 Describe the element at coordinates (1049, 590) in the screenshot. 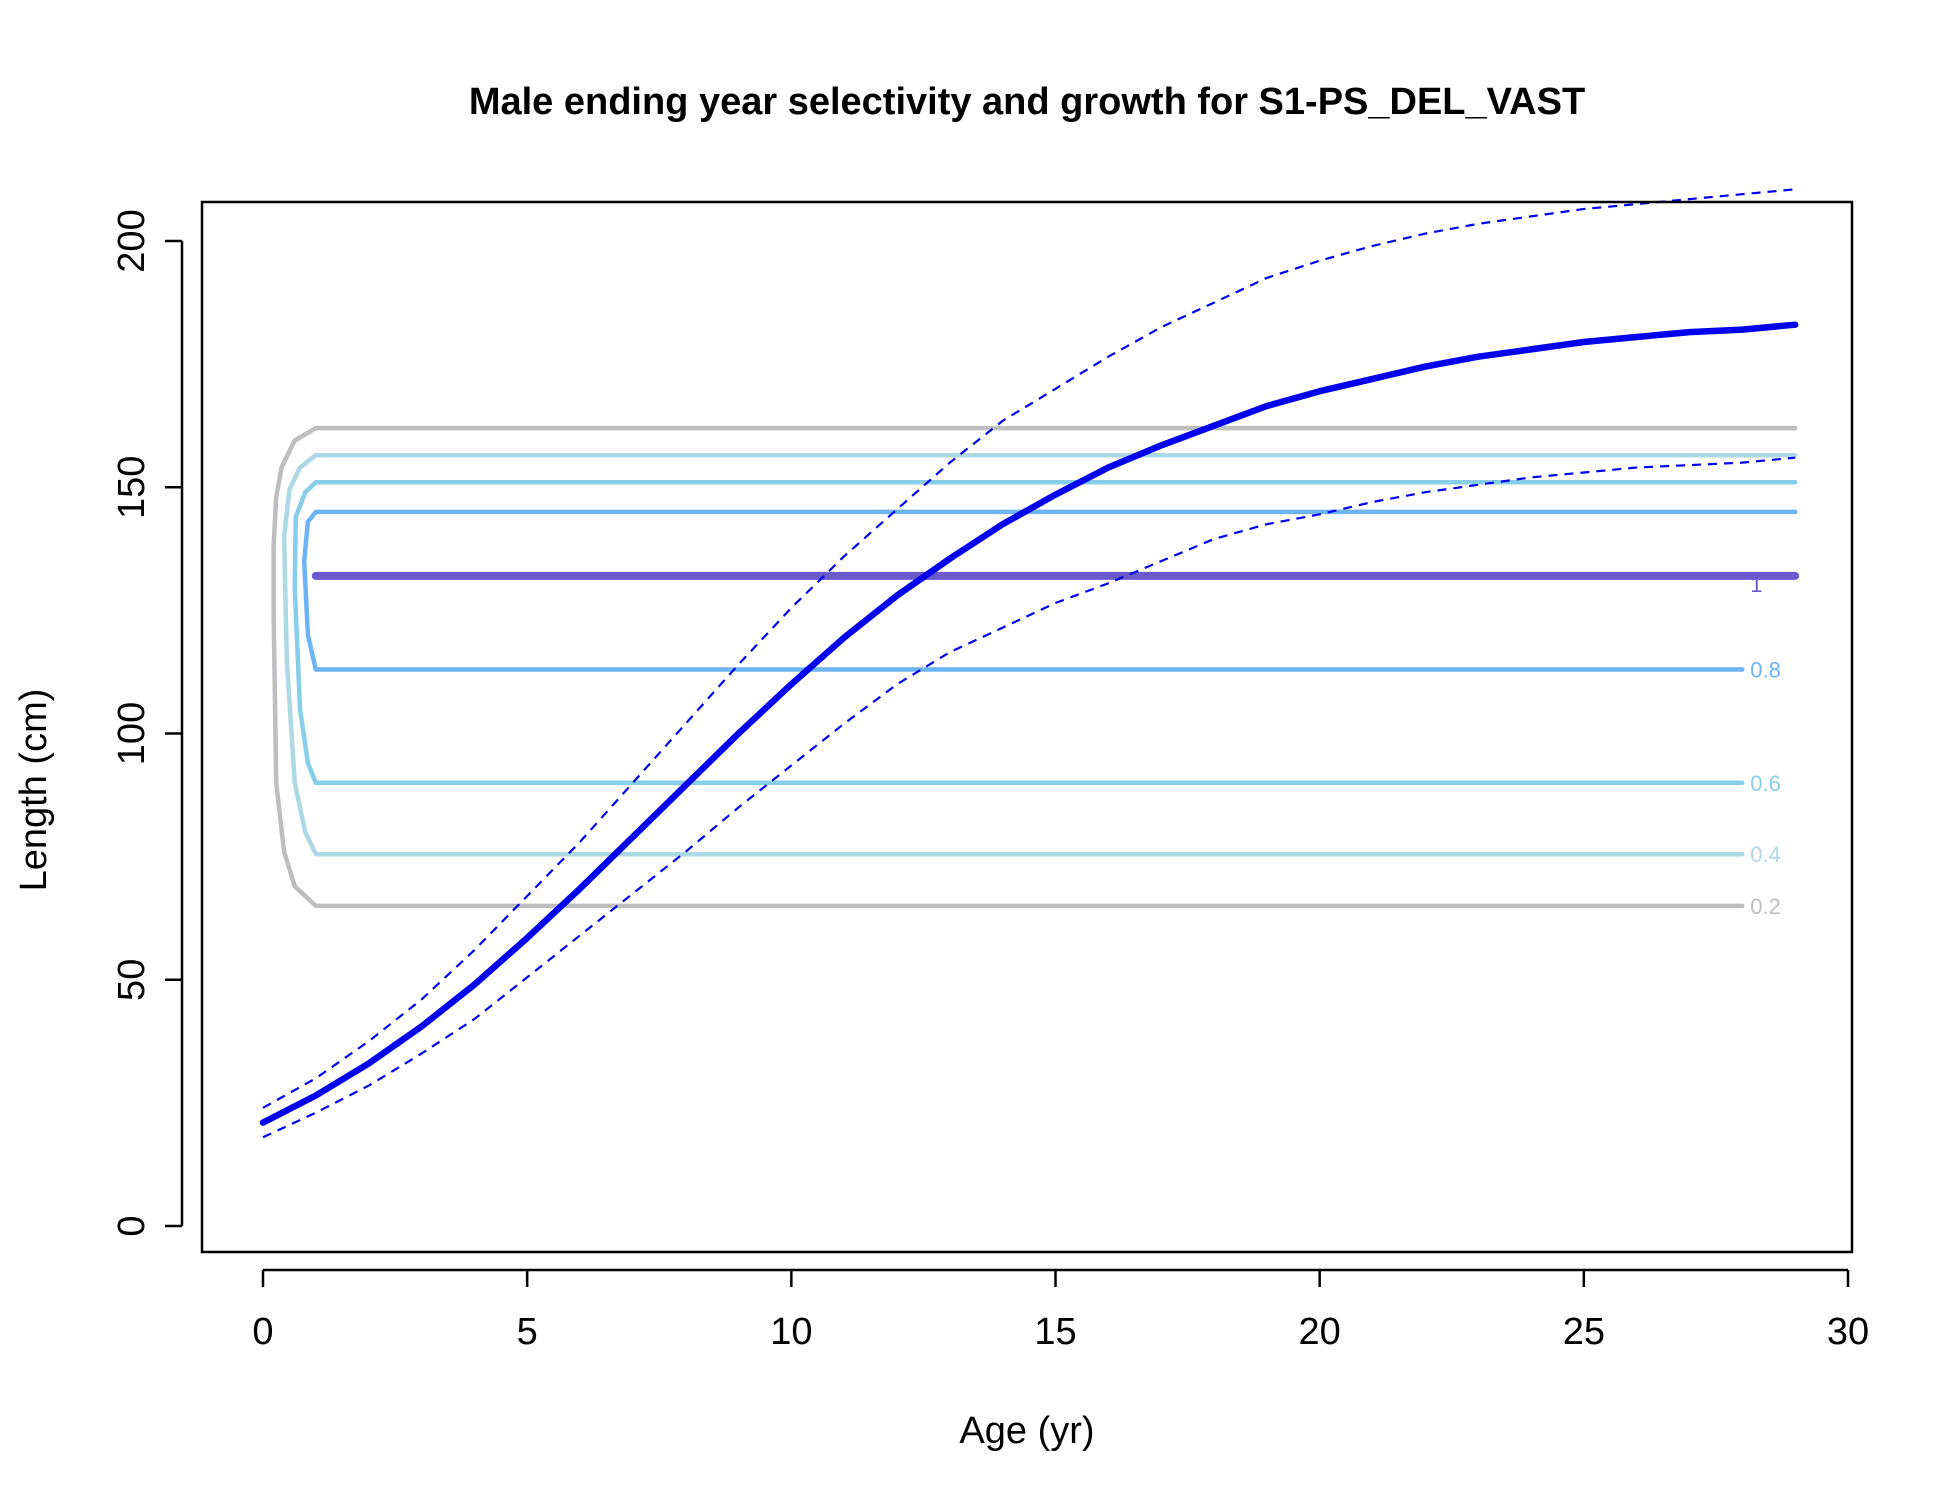

I see `contour-line-0.8` at that location.